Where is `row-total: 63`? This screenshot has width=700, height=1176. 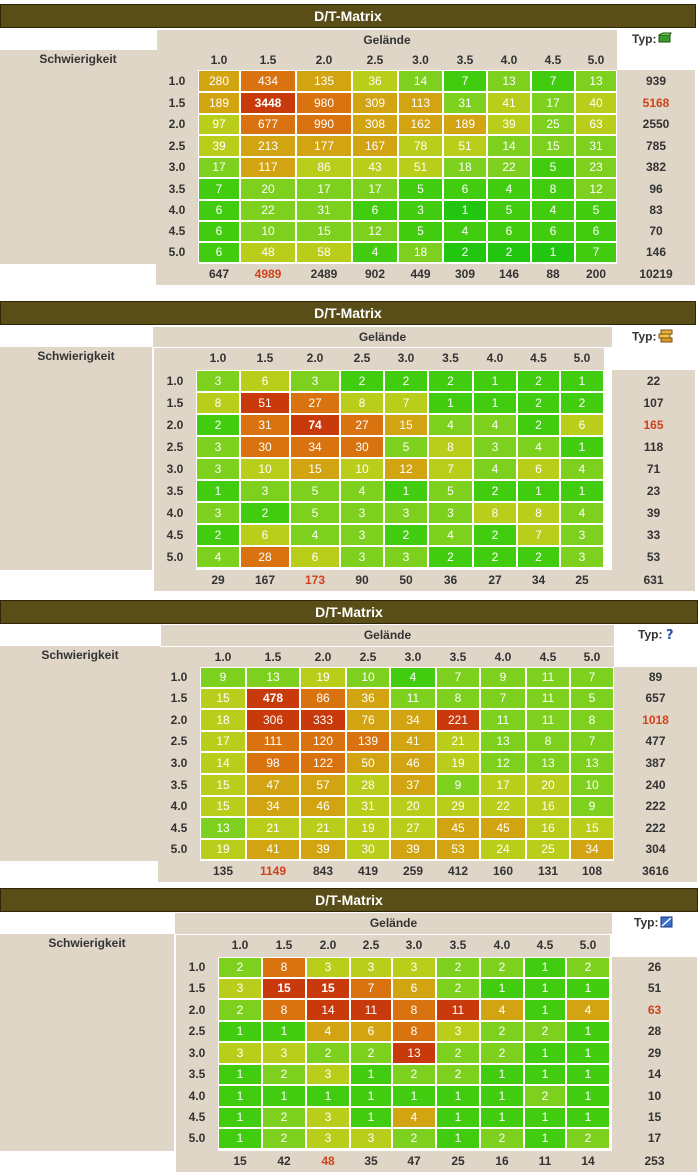
row-total: 63 is located at coordinates (654, 1010).